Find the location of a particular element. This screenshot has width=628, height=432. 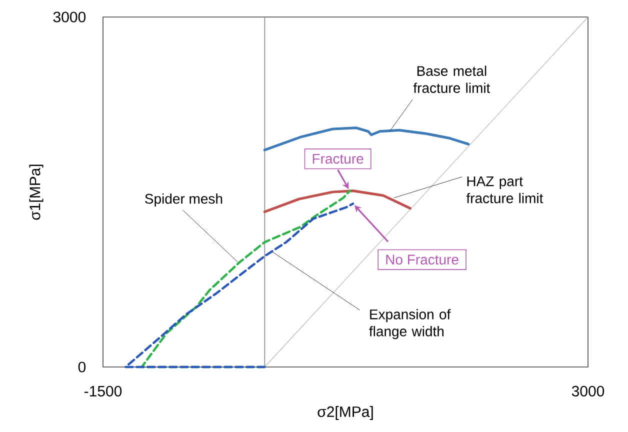

annotation: Spider mesh is located at coordinates (183, 200).